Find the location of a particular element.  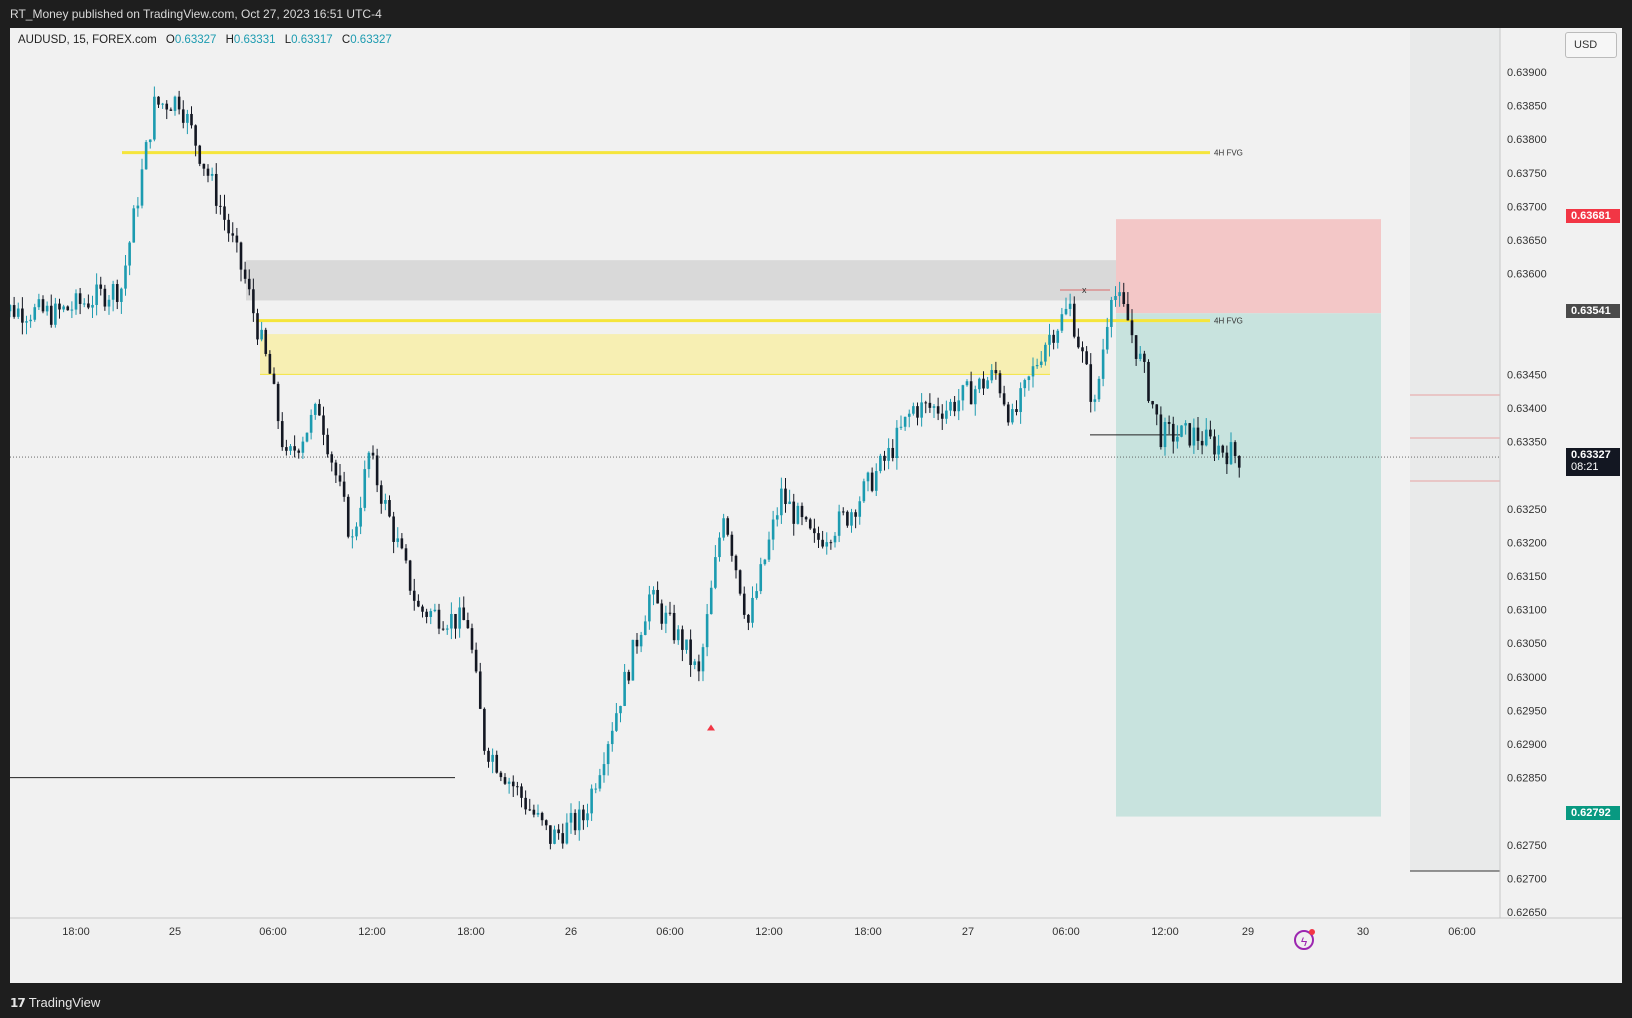

price-tick-label: 0.63750 is located at coordinates (1527, 174).